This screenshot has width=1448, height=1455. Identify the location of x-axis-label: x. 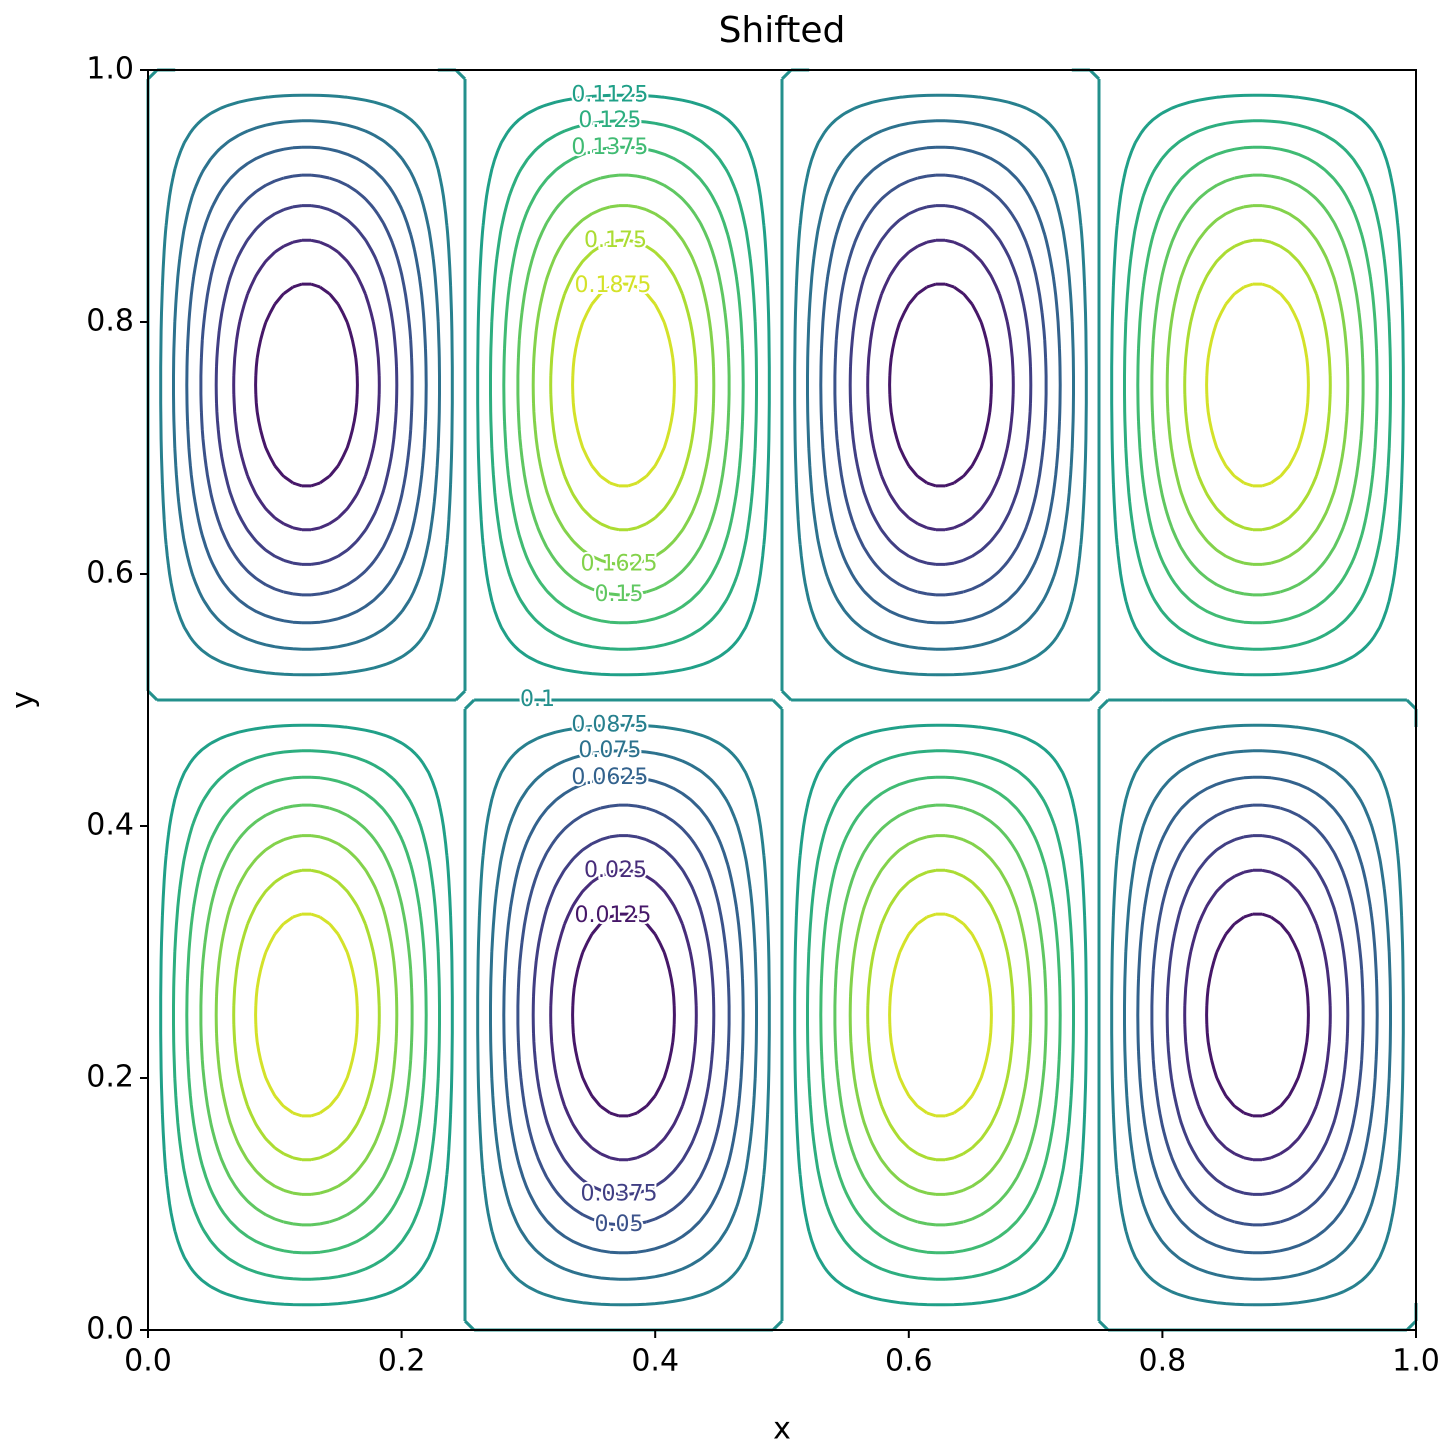
(782, 1429).